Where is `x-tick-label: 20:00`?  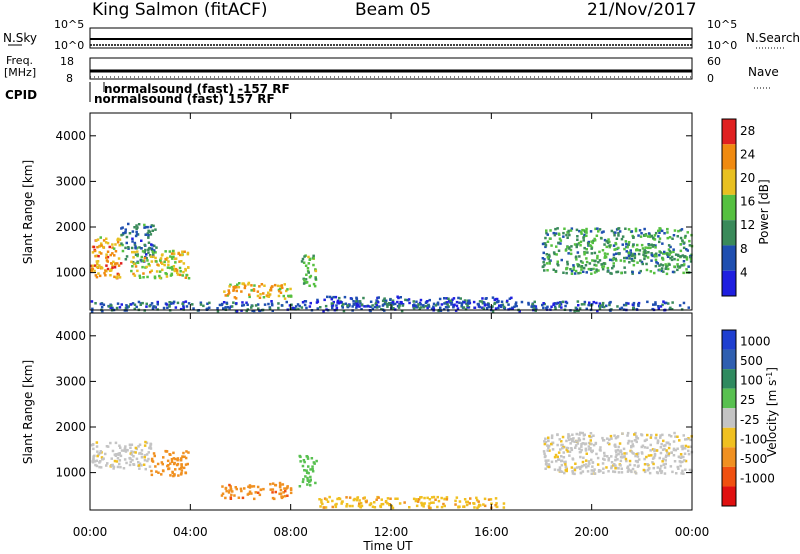
x-tick-label: 20:00 is located at coordinates (591, 532).